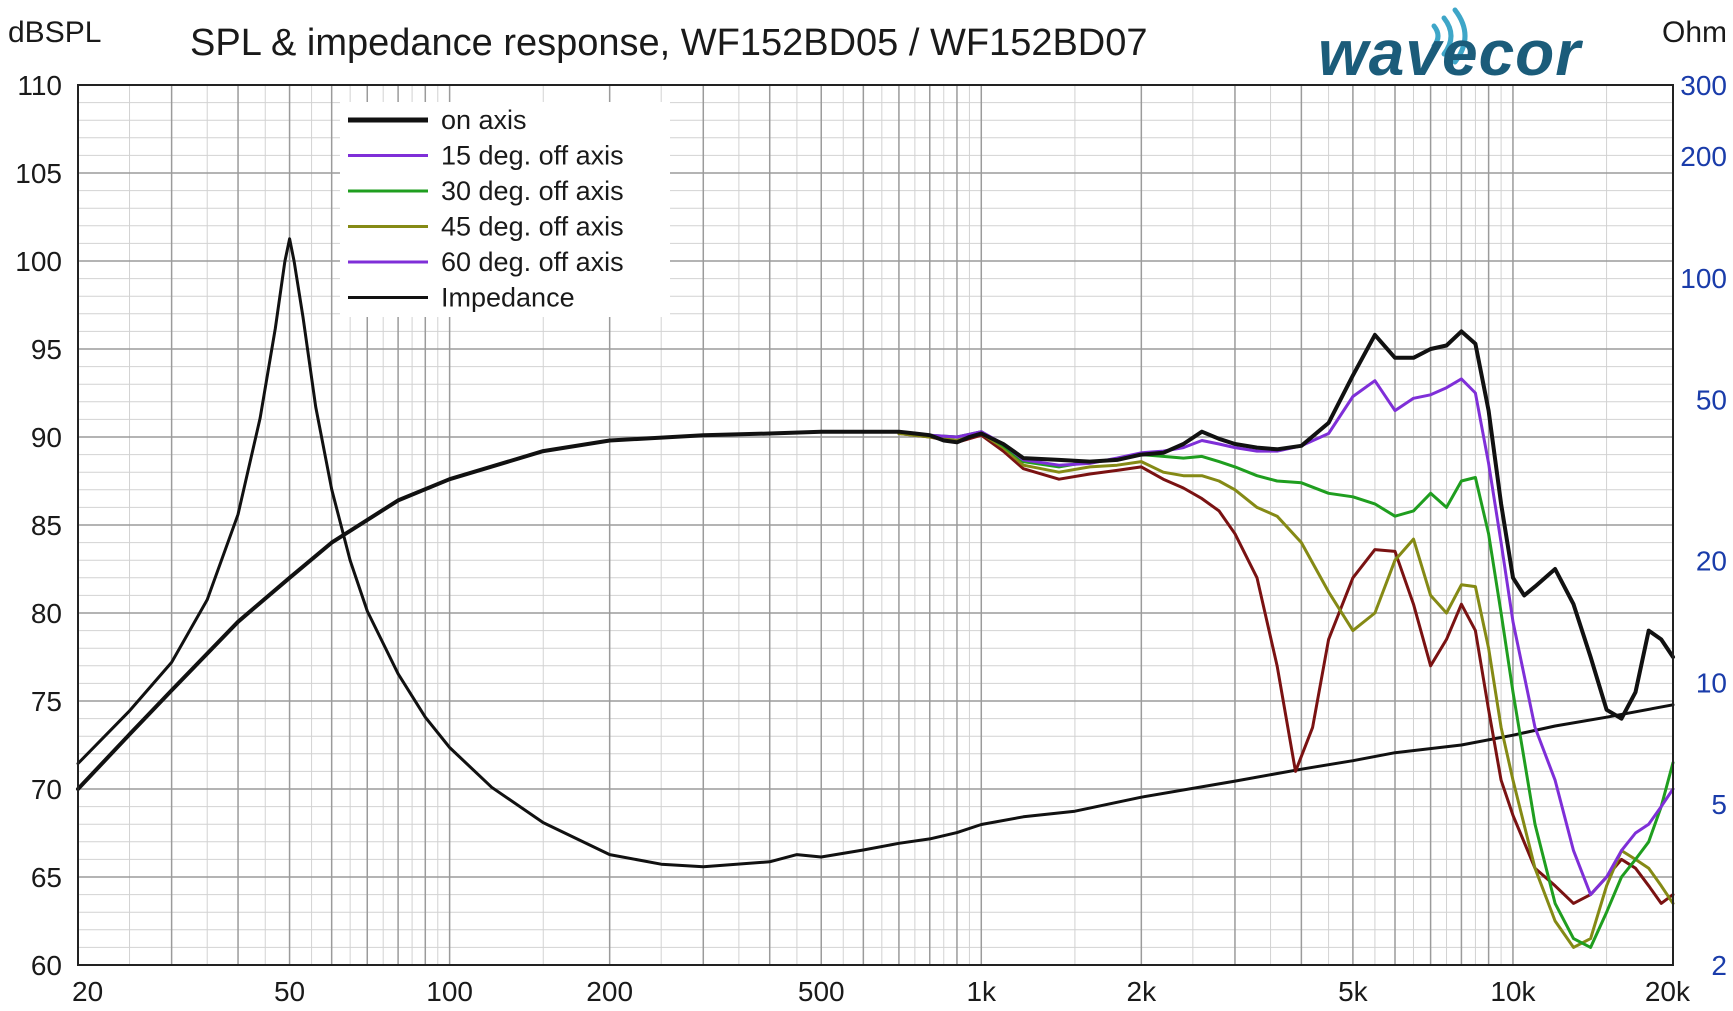 This screenshot has height=1011, width=1733. What do you see at coordinates (1668, 991) in the screenshot?
I see `x-tick-label: 20k` at bounding box center [1668, 991].